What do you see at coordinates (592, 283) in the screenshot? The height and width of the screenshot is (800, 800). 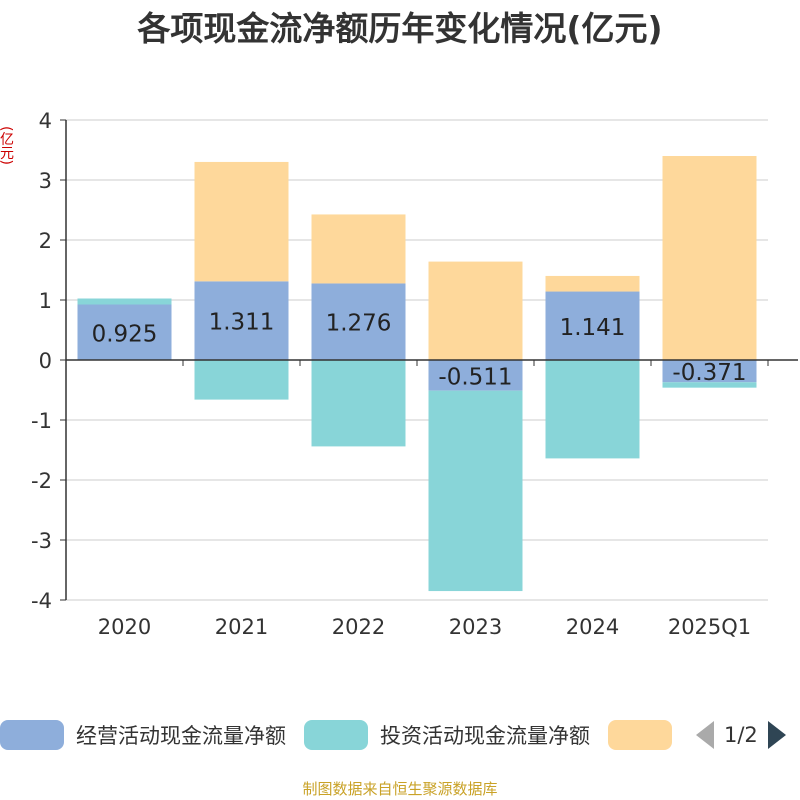 I see `bar-series-2-2024` at bounding box center [592, 283].